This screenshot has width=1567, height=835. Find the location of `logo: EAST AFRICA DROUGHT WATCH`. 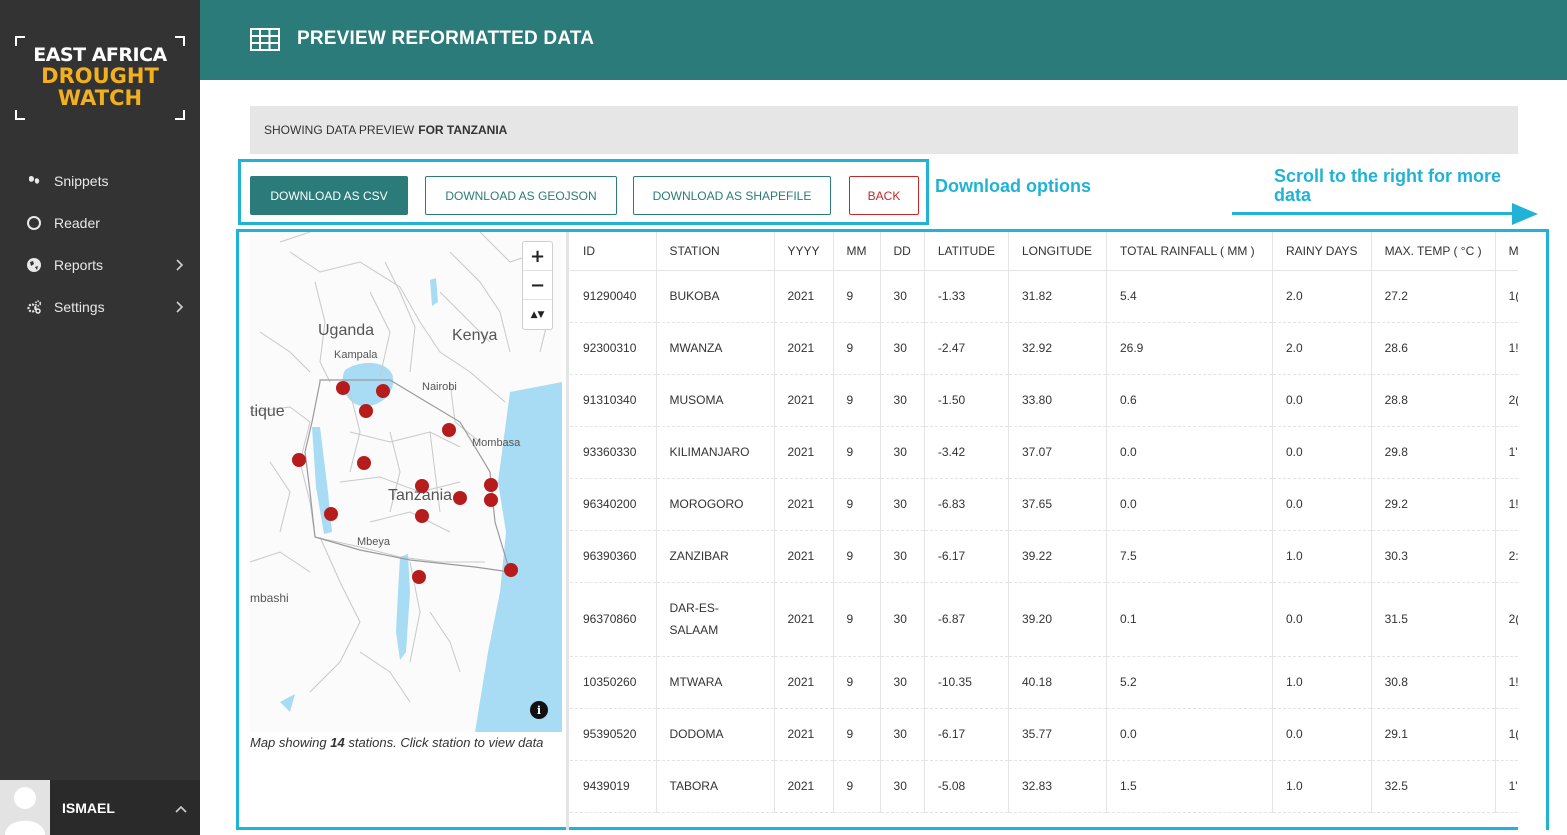

logo: EAST AFRICA DROUGHT WATCH is located at coordinates (100, 78).